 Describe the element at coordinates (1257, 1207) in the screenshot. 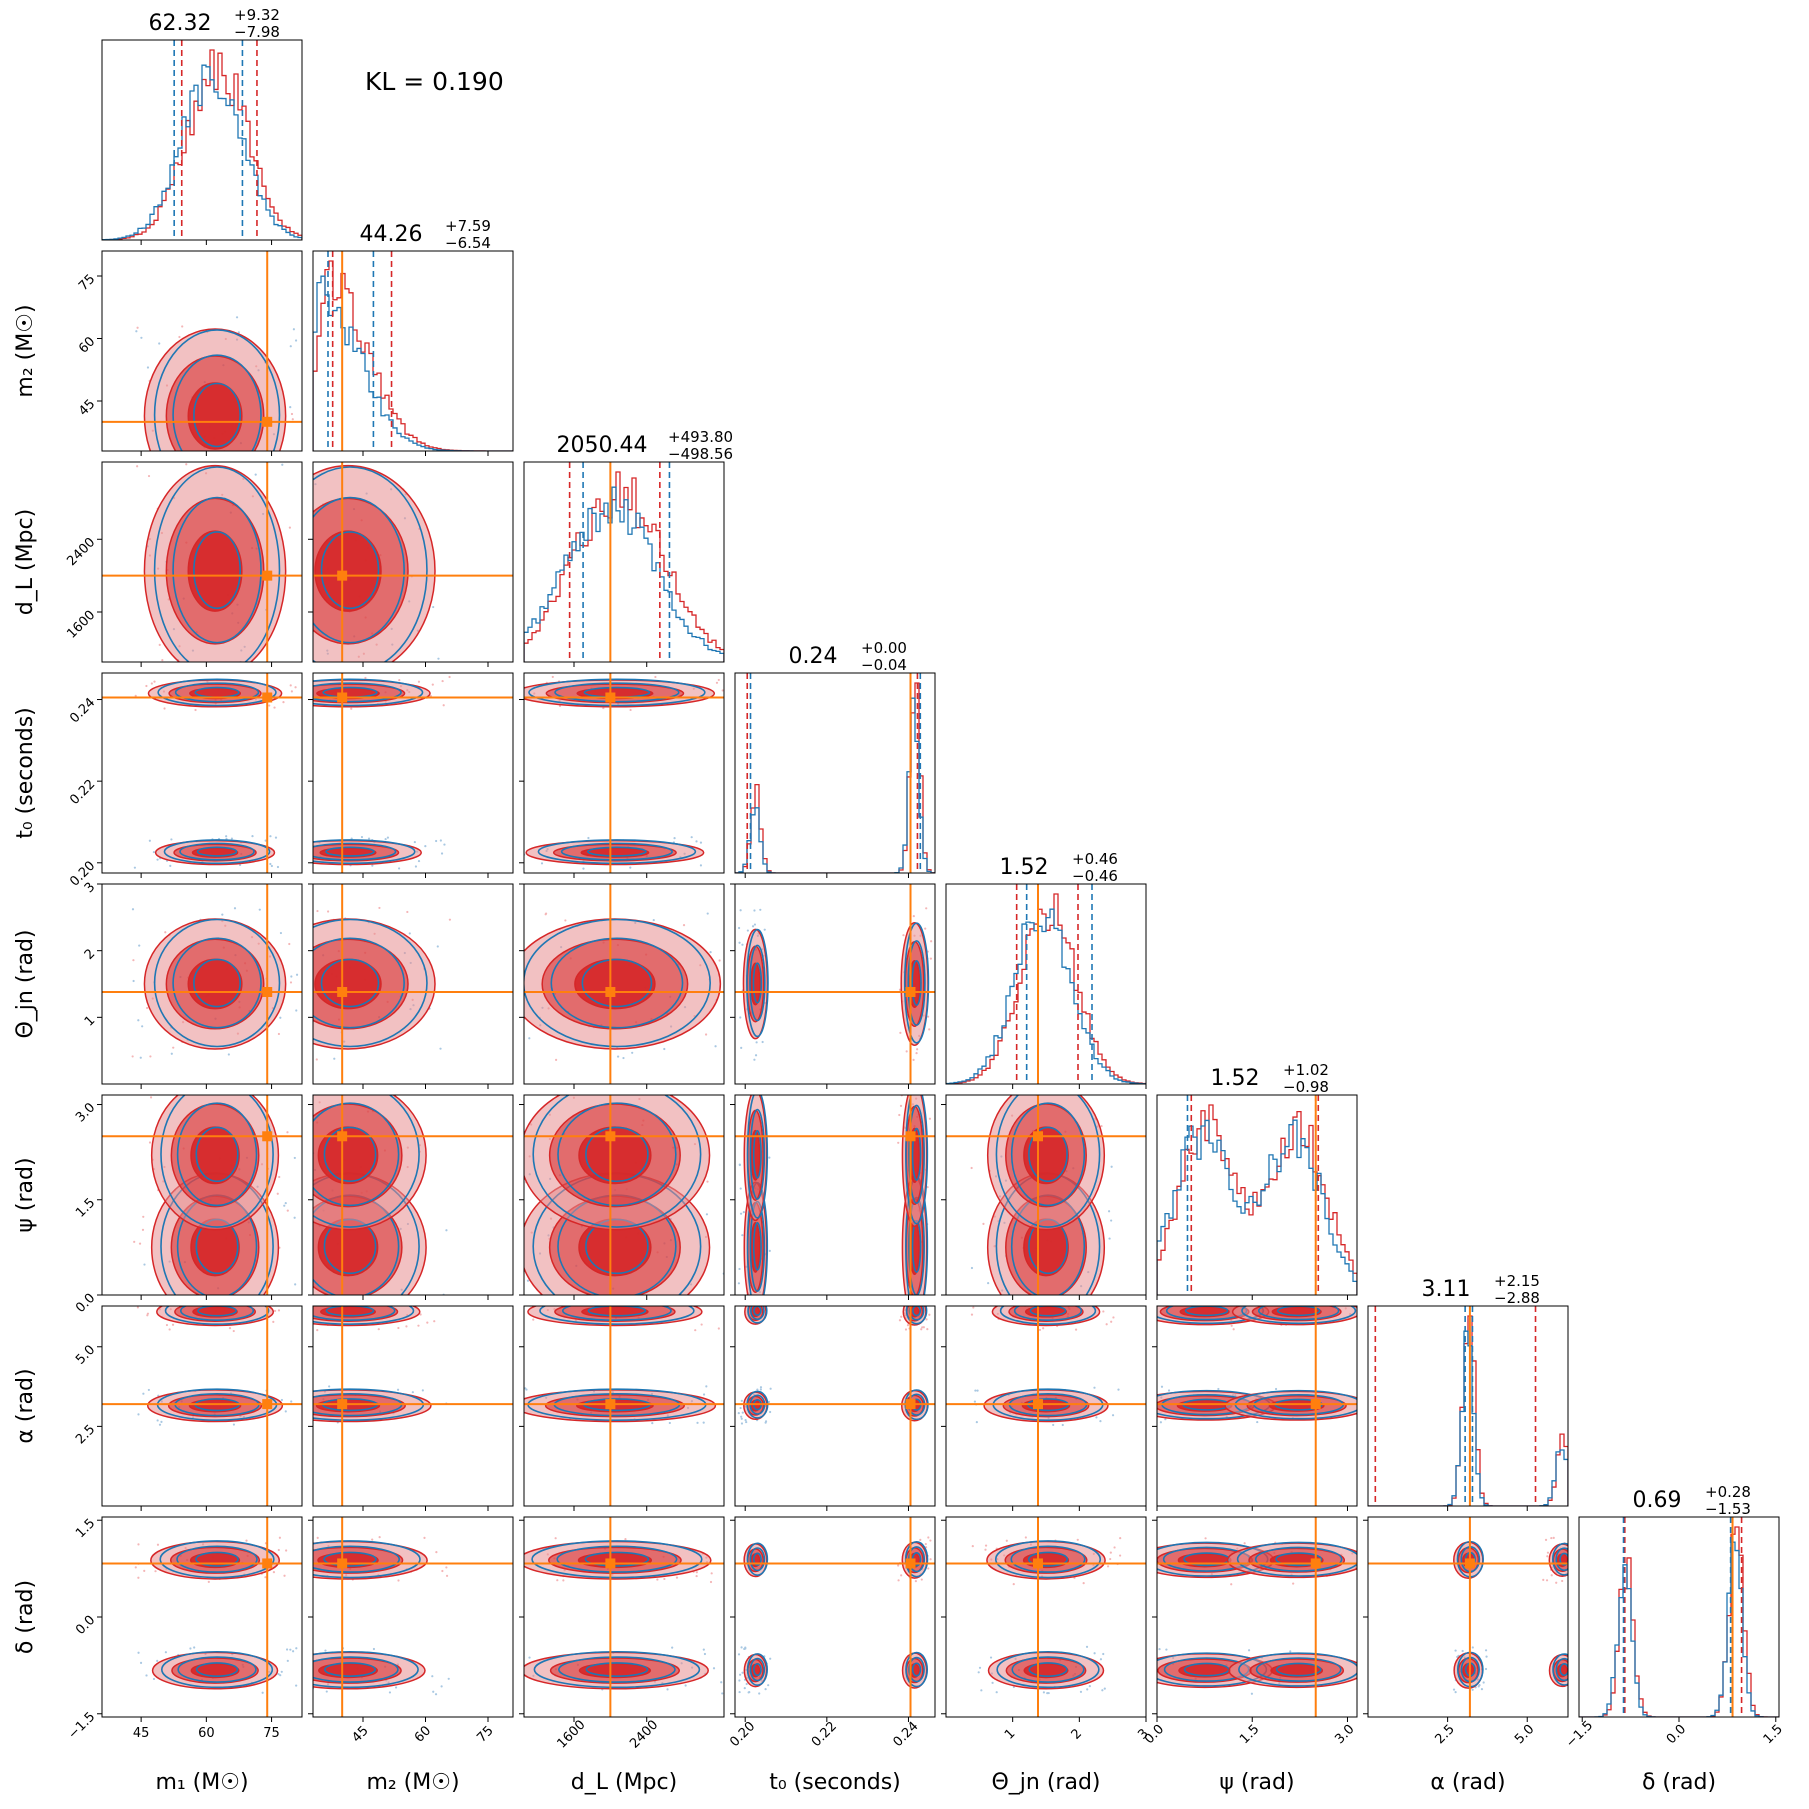

I see `blue-histogram` at that location.